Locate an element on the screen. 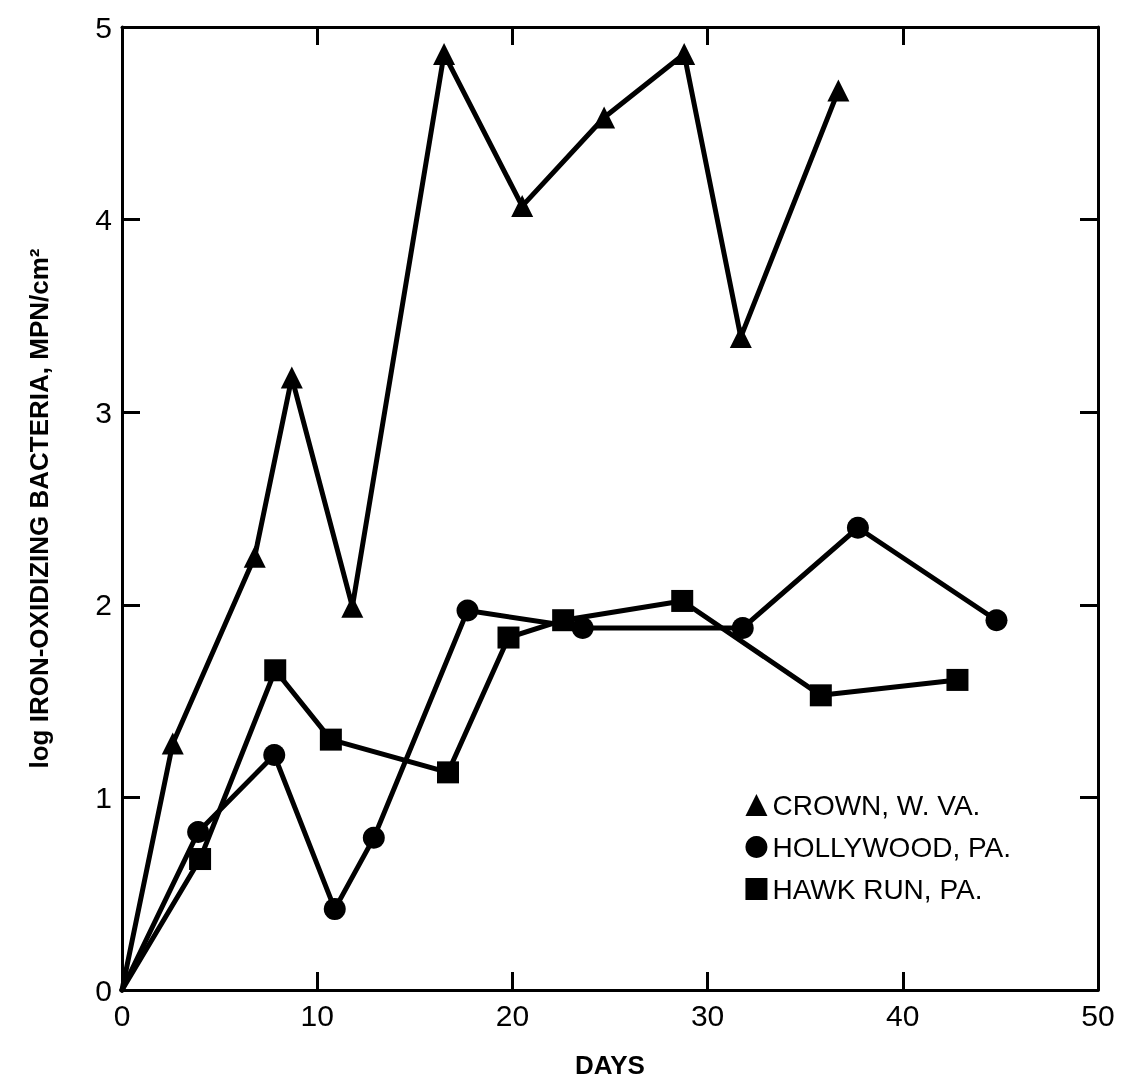  x-tick-label: 50 is located at coordinates (1098, 1015).